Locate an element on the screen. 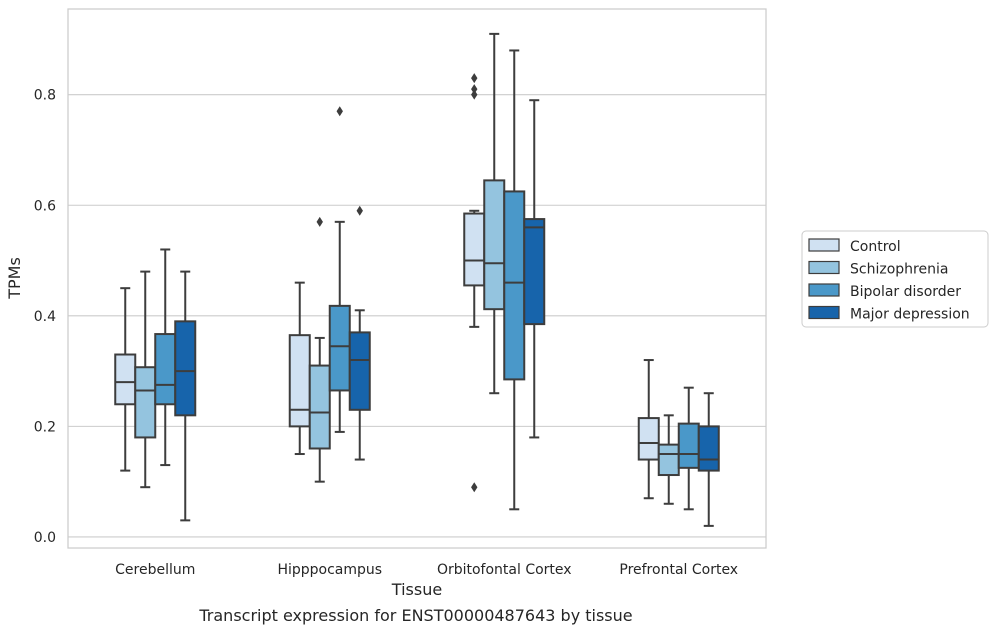  y-tick-label: 0.0 is located at coordinates (45, 538).